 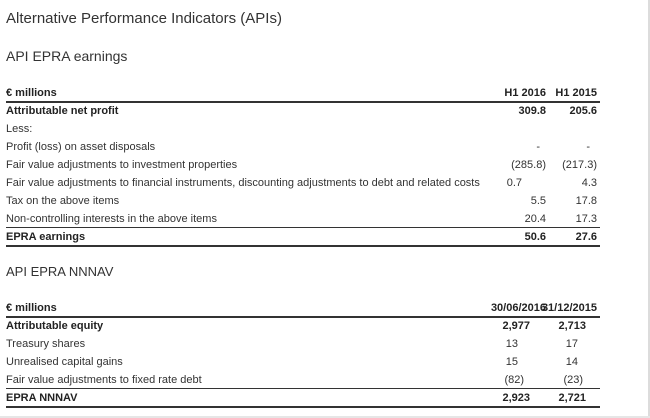 I want to click on row-value-h1-2015: 4.3, so click(x=589, y=183).